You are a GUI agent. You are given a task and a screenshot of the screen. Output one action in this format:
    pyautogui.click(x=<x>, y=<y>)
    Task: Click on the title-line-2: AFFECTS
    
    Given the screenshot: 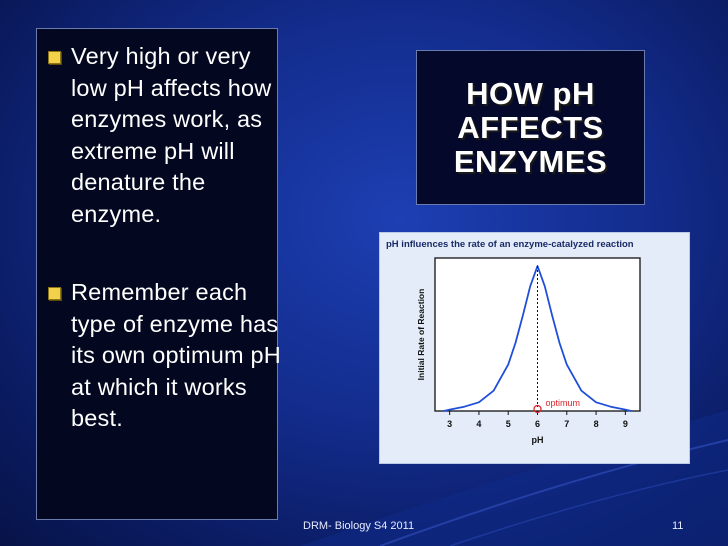 What is the action you would take?
    pyautogui.click(x=530, y=127)
    